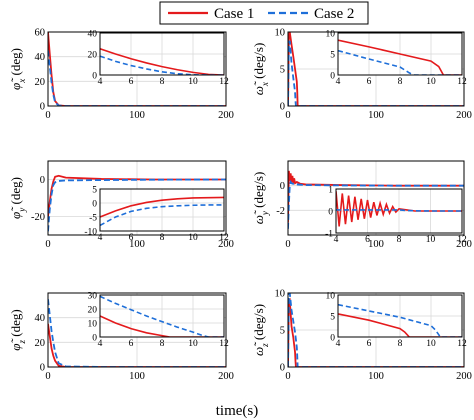 The width and height of the screenshot is (474, 420). What do you see at coordinates (234, 14) in the screenshot?
I see `legend-label-case-1: Case 1` at bounding box center [234, 14].